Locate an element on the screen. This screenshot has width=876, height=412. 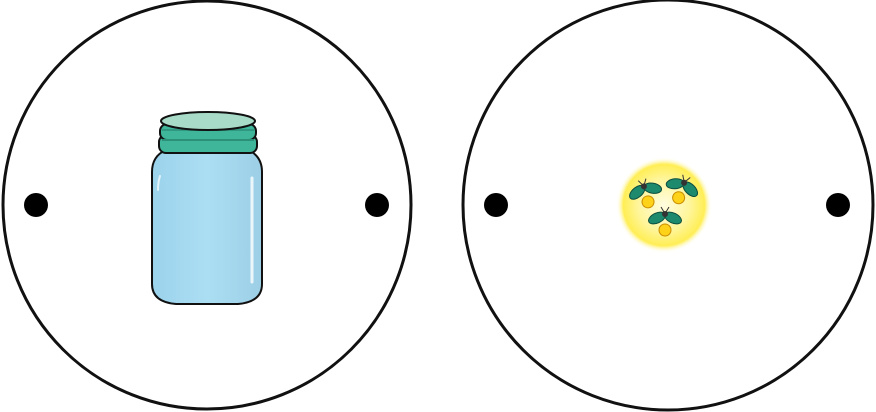
right-disc-hole-right is located at coordinates (838, 205).